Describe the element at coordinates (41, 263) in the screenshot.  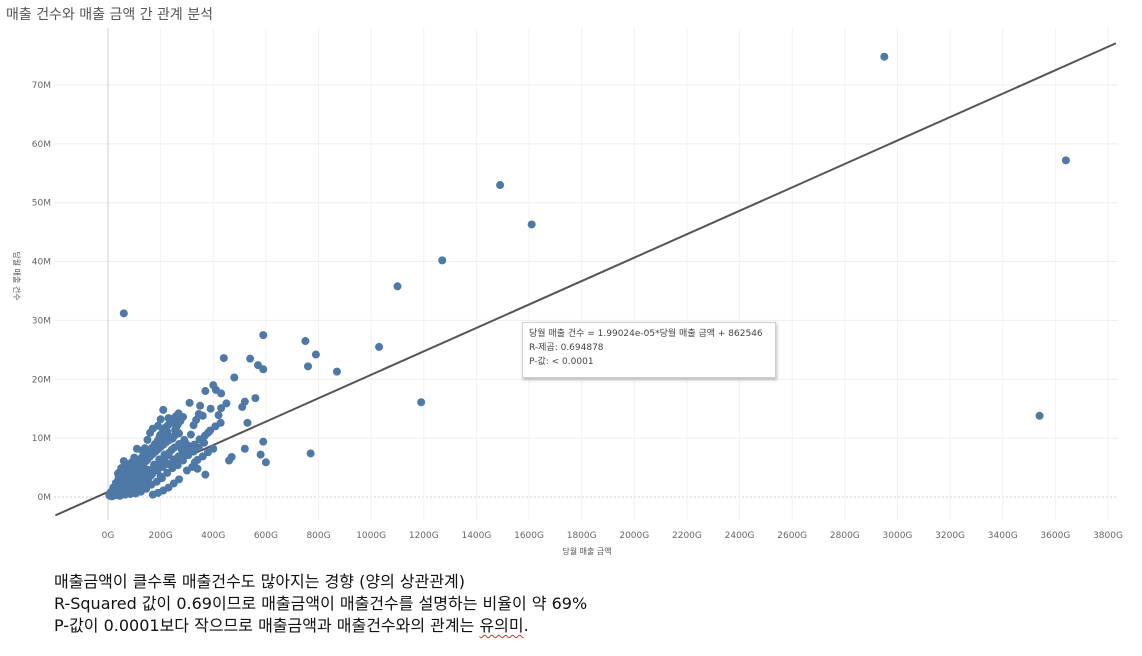
I see `y-tick-label: 40M` at that location.